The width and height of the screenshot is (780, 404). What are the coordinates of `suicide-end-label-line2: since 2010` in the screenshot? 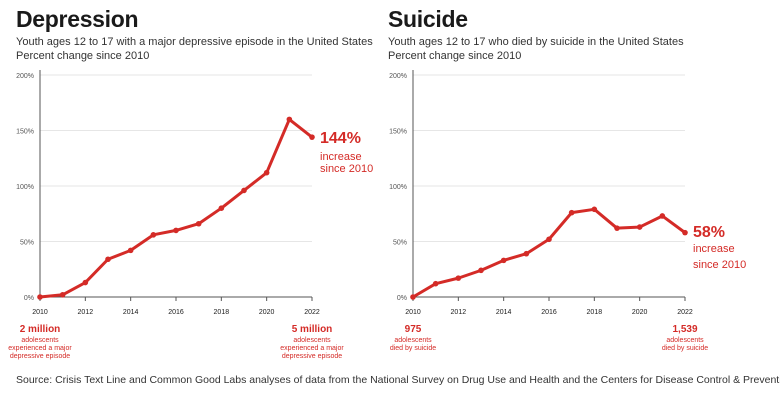 It's located at (719, 265).